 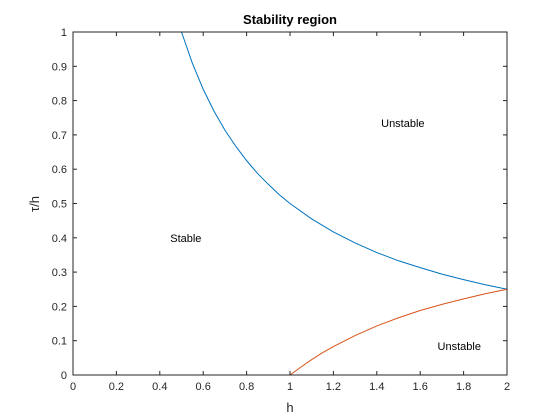 I want to click on x-tick-label: 2, so click(x=507, y=387).